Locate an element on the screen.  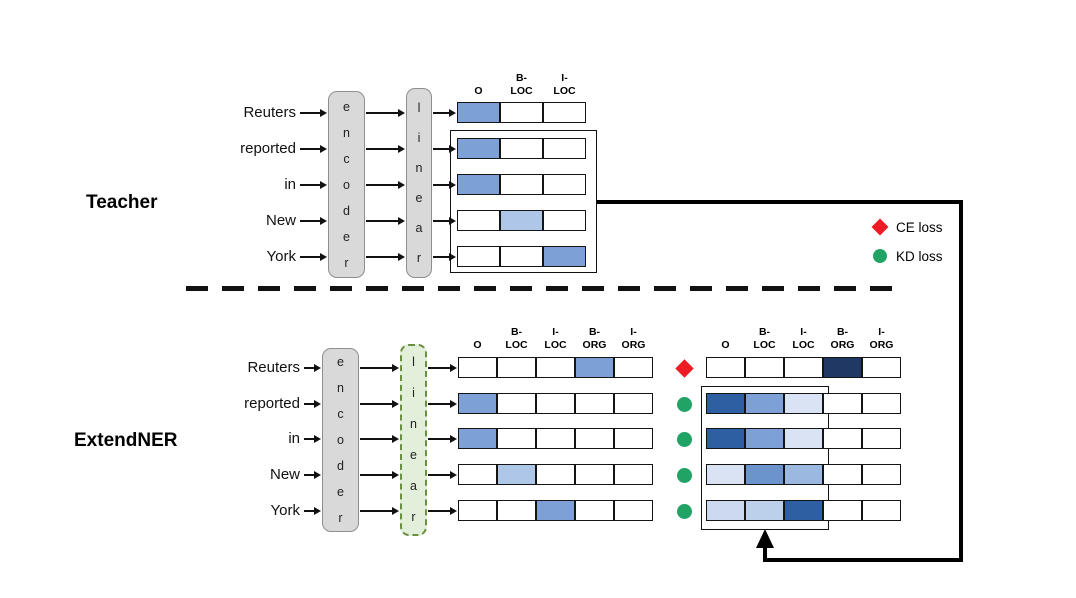
legend-kd-label: KD loss is located at coordinates (919, 256).